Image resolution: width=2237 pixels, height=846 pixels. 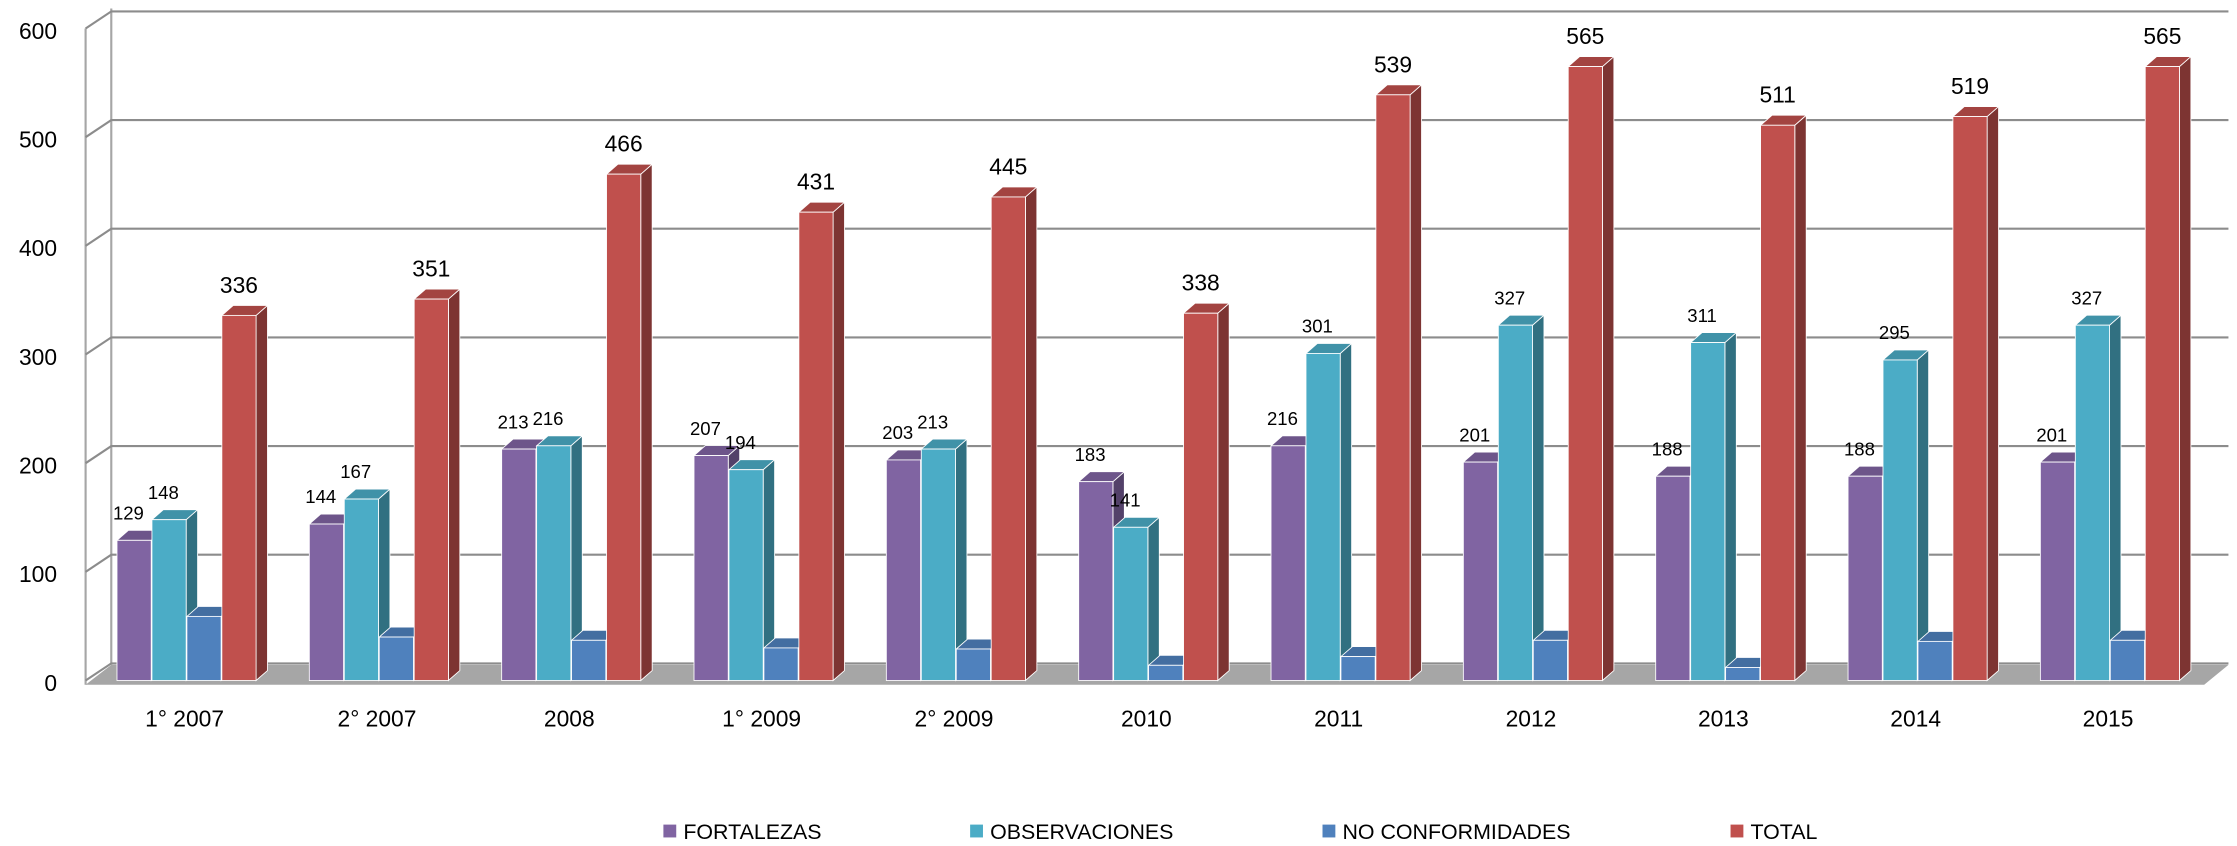 What do you see at coordinates (38, 465) in the screenshot?
I see `y-tick-label: 200` at bounding box center [38, 465].